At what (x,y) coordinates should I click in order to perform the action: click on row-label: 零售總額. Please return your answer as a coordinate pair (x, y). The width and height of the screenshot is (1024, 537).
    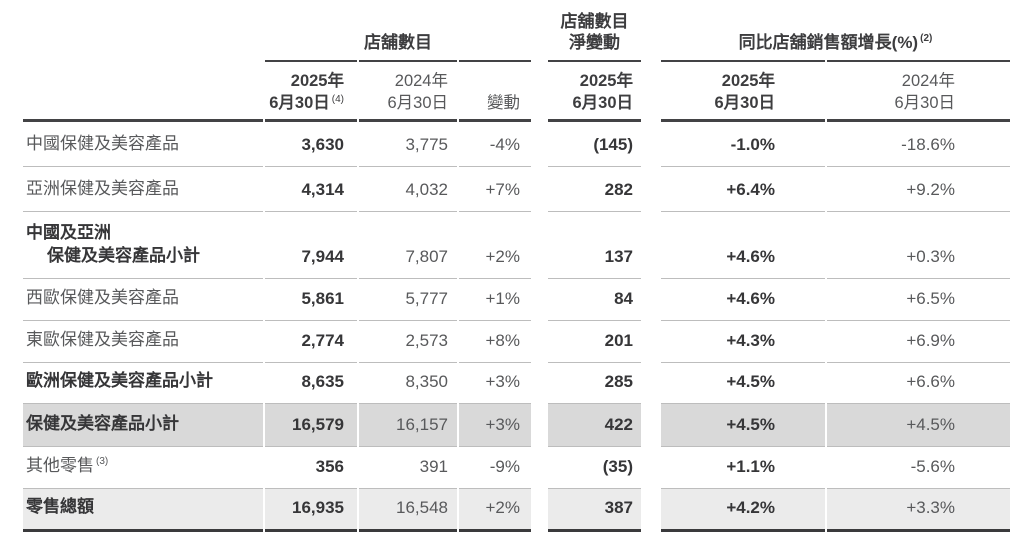
    Looking at the image, I should click on (143, 510).